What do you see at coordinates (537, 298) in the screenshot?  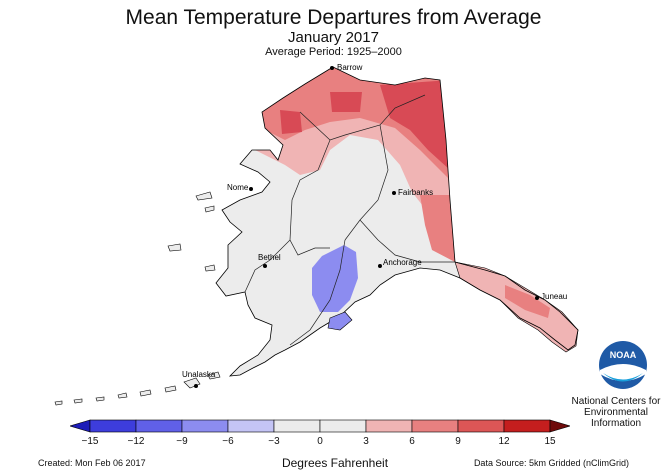 I see `juneau-marker` at bounding box center [537, 298].